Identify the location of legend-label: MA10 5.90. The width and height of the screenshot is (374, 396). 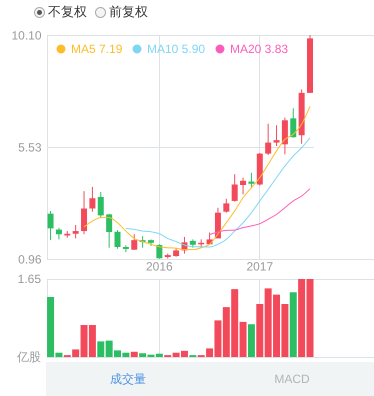
(176, 49).